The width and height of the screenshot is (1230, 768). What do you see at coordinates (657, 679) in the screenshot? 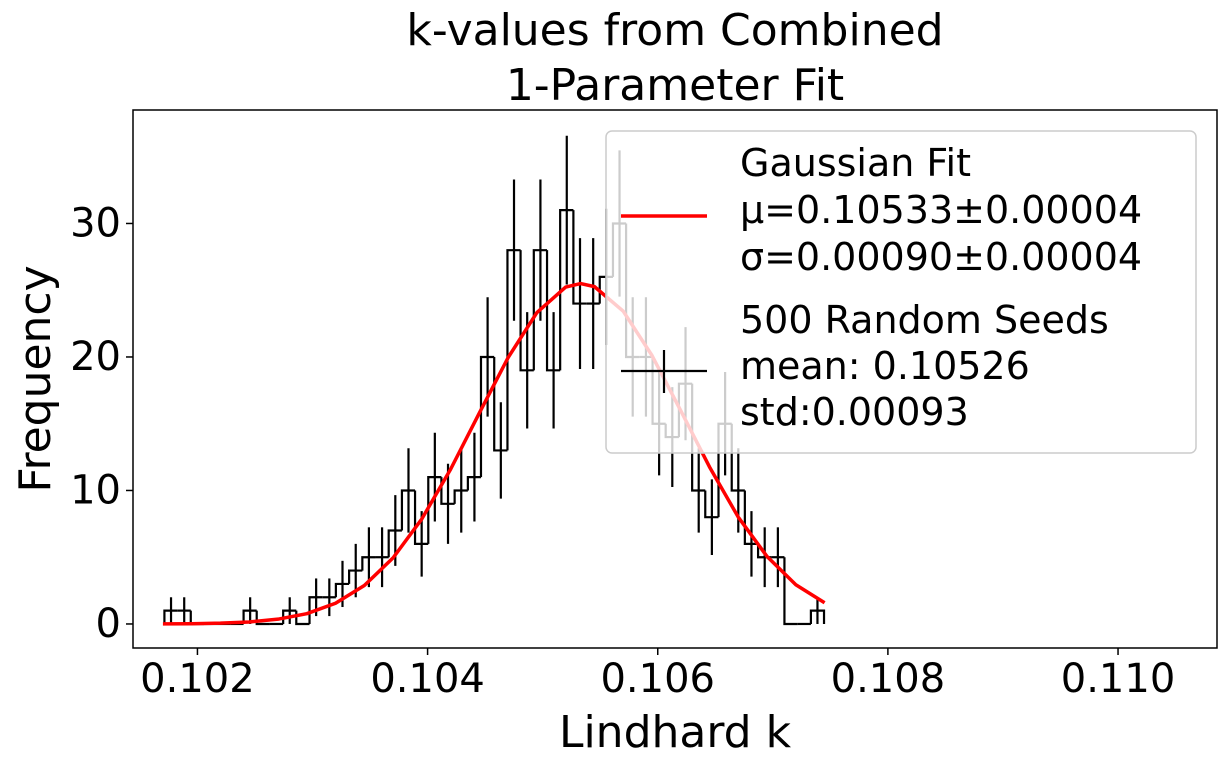
I see `x-tick-label: 0.106` at bounding box center [657, 679].